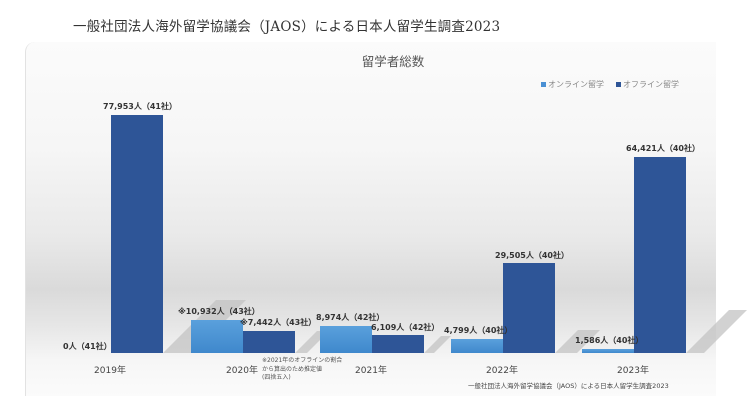 The width and height of the screenshot is (750, 414). I want to click on value-label-online-2020: ※10,932人（43社）, so click(219, 311).